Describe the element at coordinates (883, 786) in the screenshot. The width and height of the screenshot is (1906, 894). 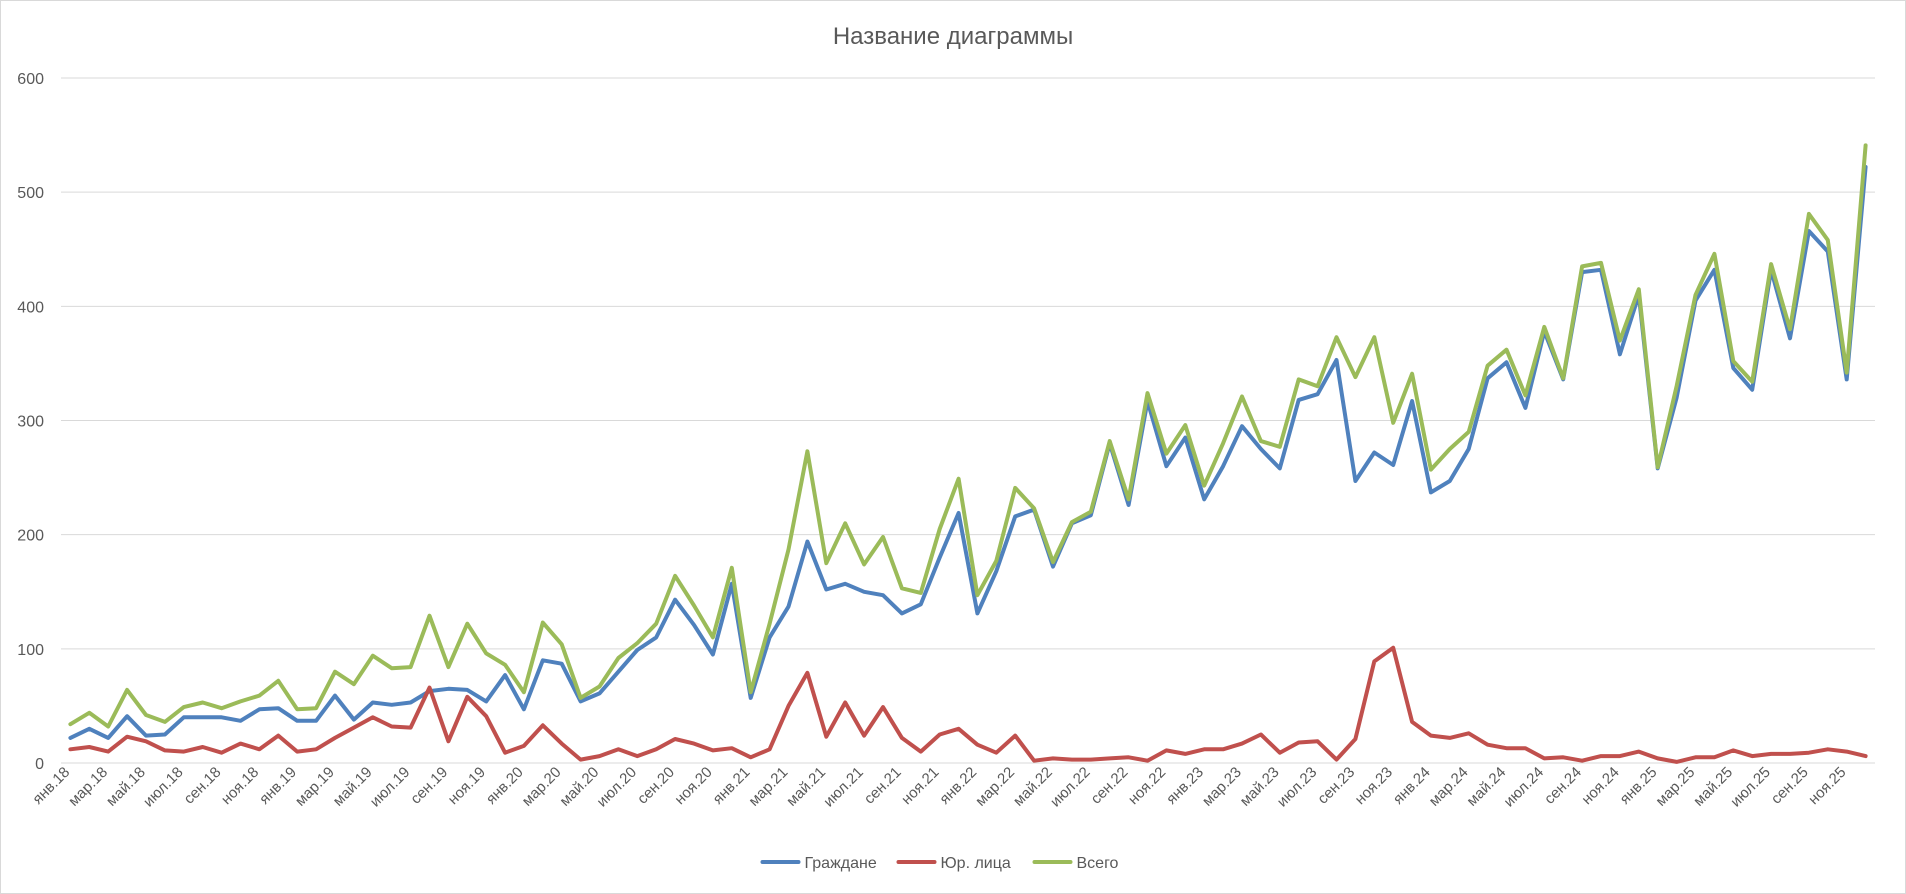
I see `x-tick-label: сен.21` at that location.